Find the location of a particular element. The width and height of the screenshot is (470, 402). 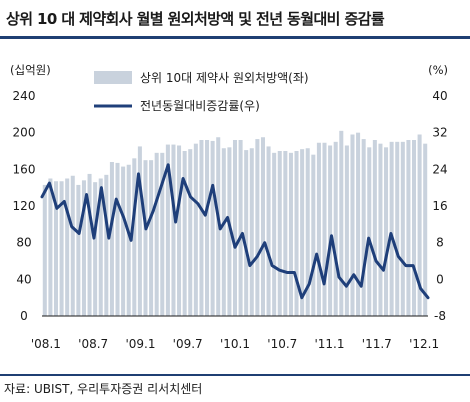

right-tick-label: 0 is located at coordinates (440, 279).